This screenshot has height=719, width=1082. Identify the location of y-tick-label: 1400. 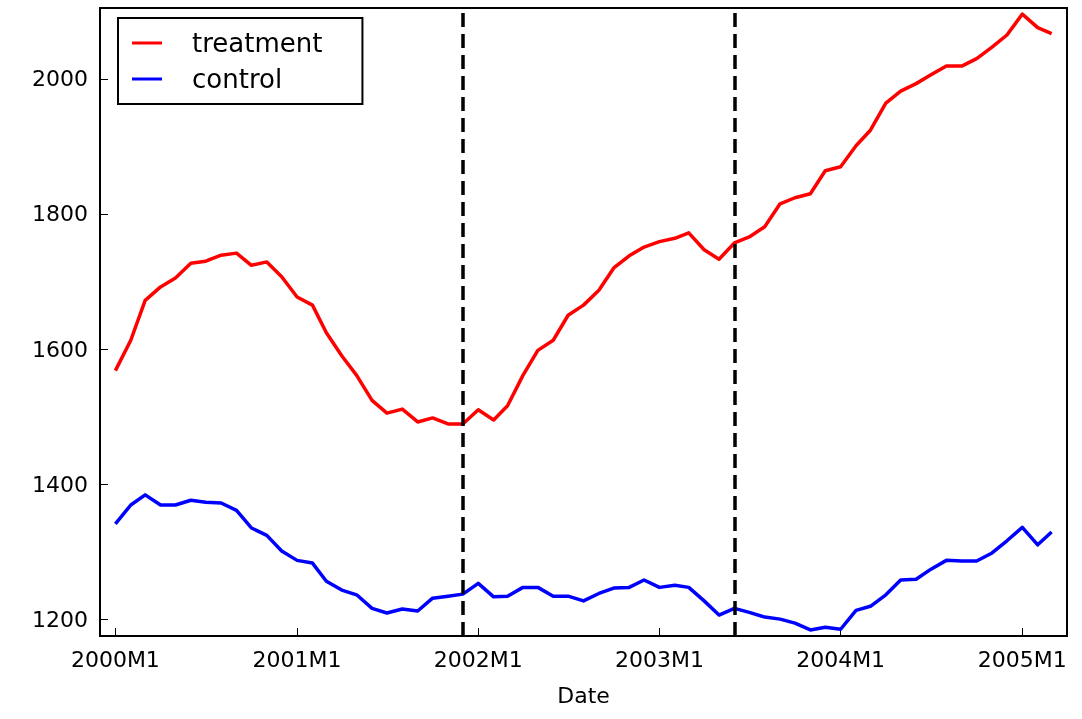
(60, 484).